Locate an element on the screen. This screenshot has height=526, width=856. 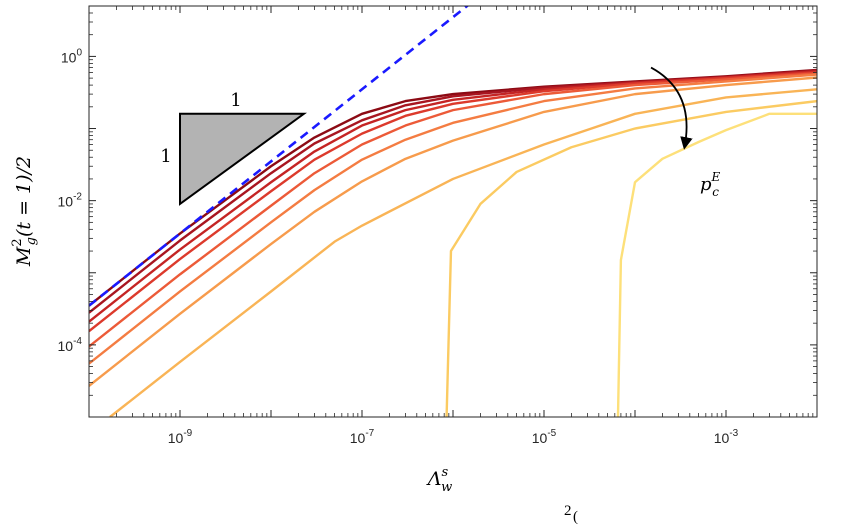
y-axis-label: M2g(t = 1)/2 is located at coordinates (24, 211).